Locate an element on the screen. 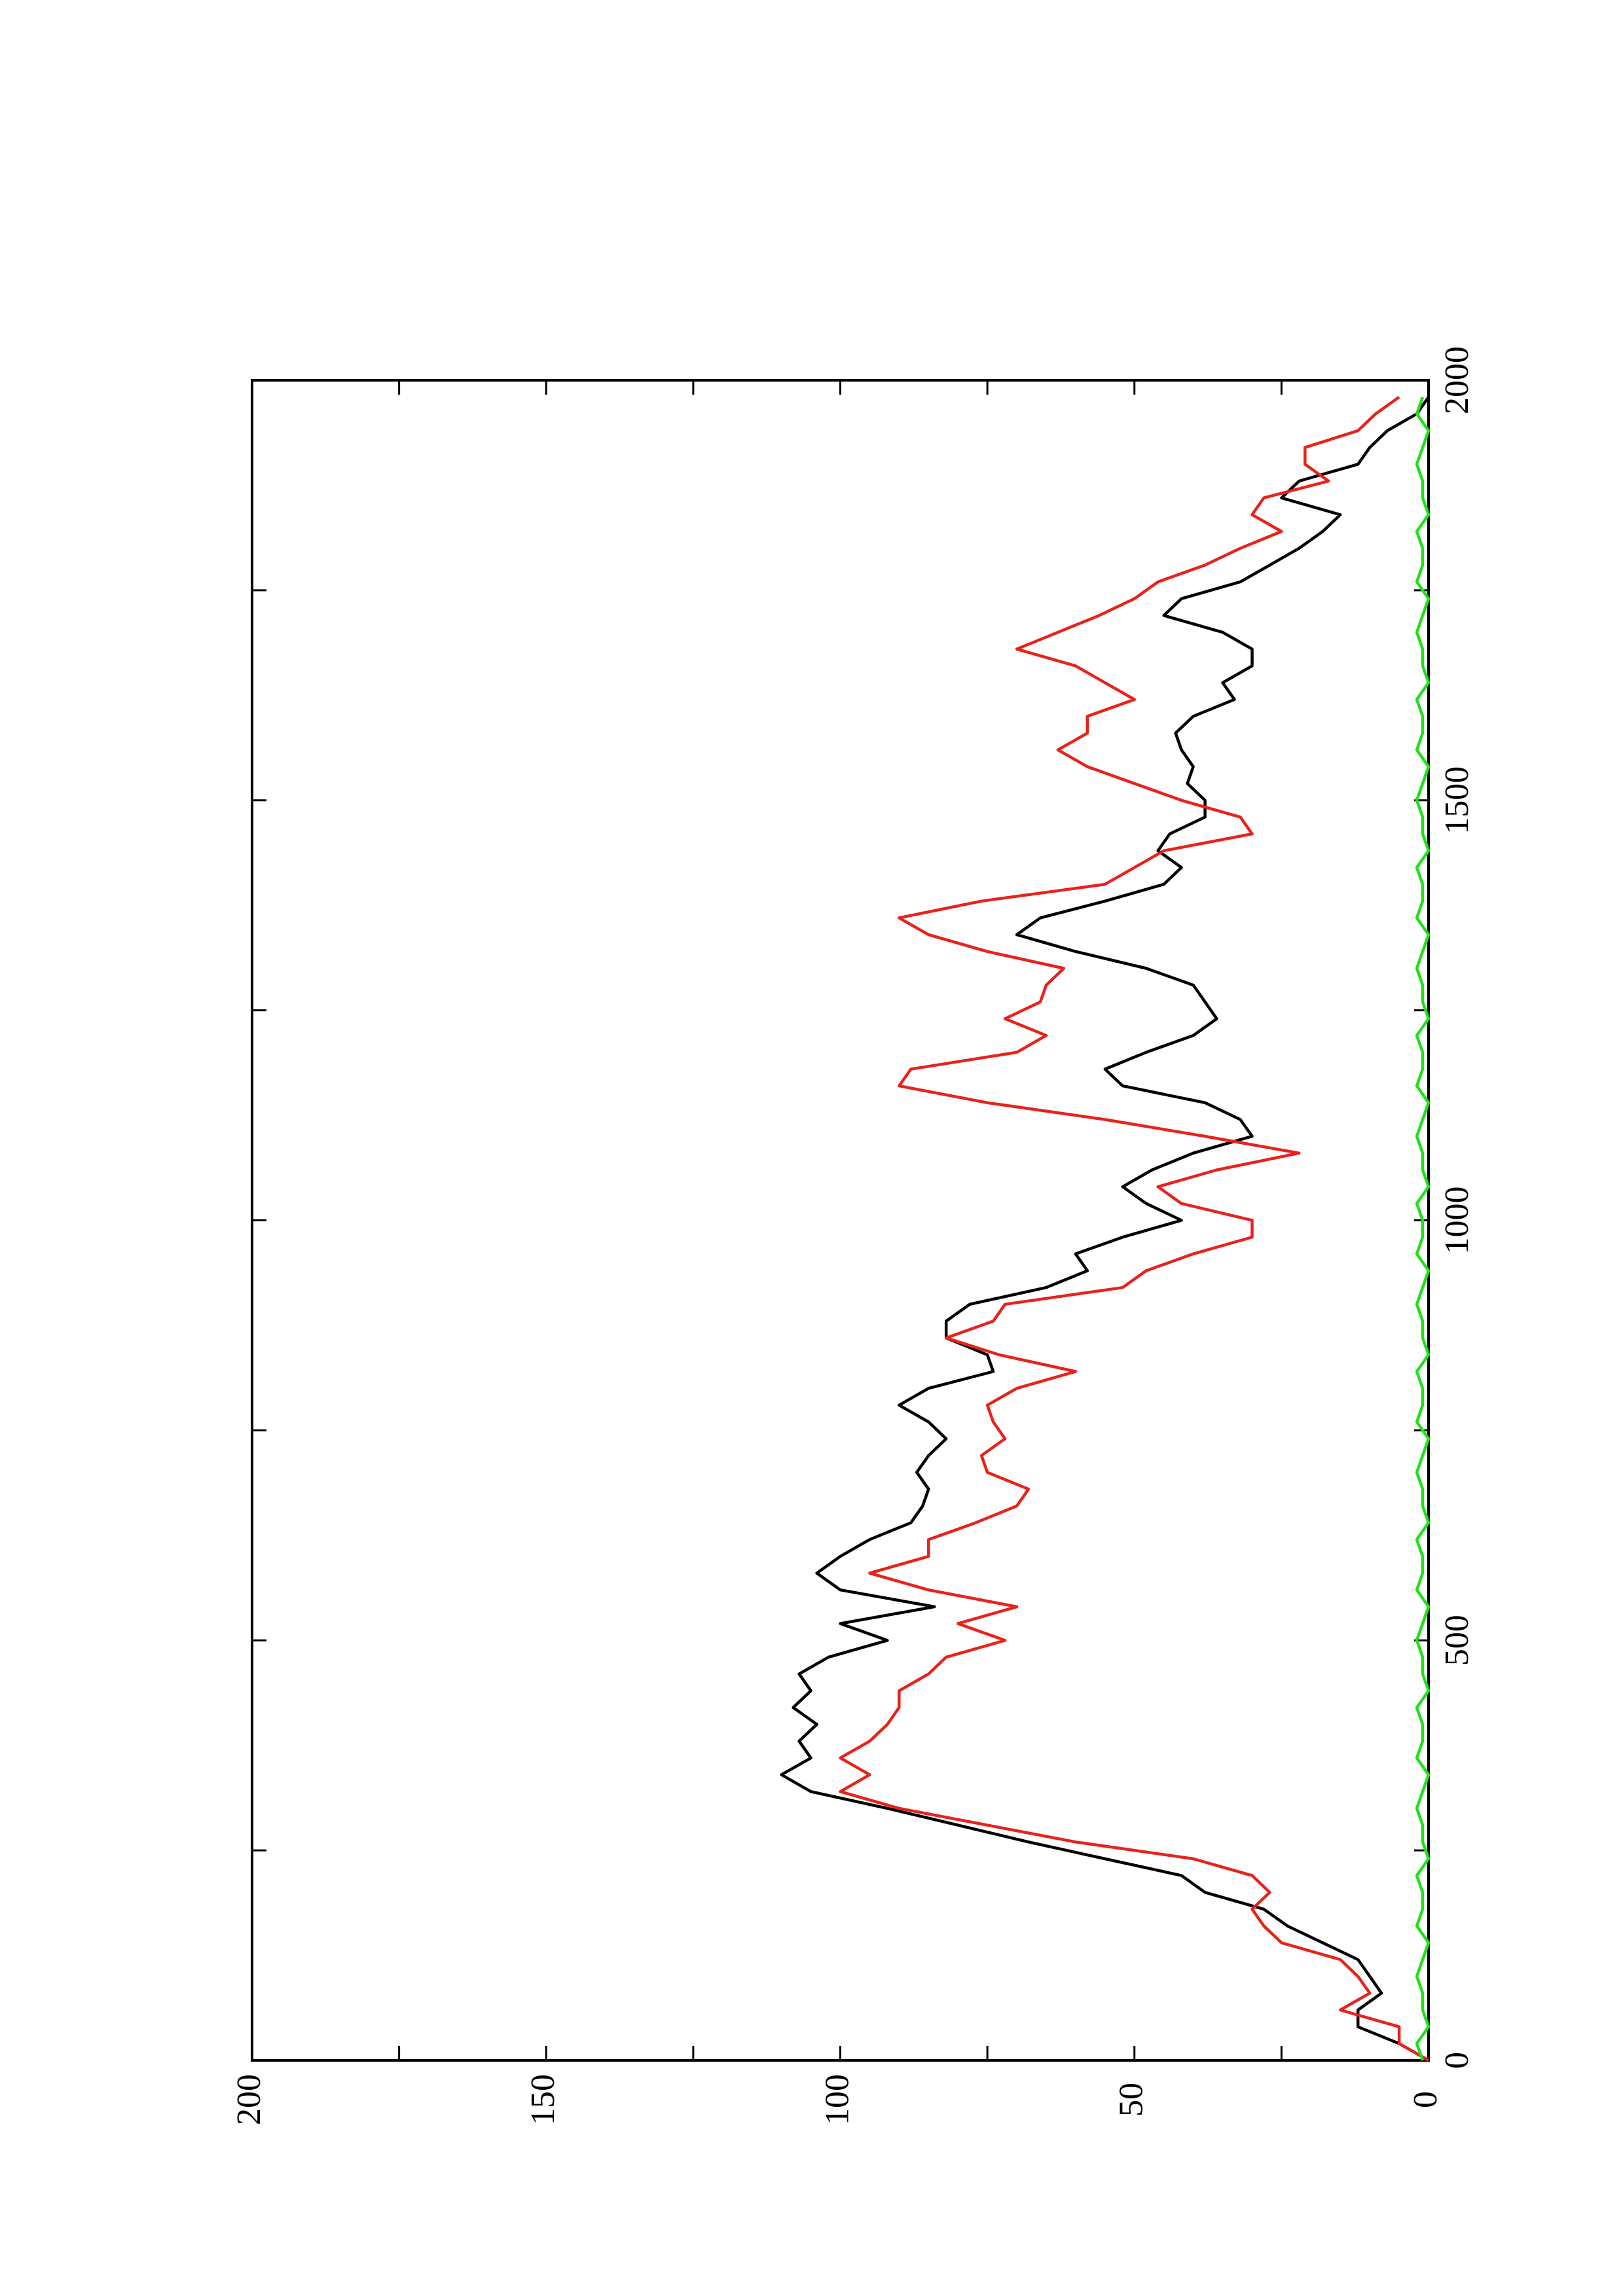  x-tick-label: 1000 is located at coordinates (1457, 1221).